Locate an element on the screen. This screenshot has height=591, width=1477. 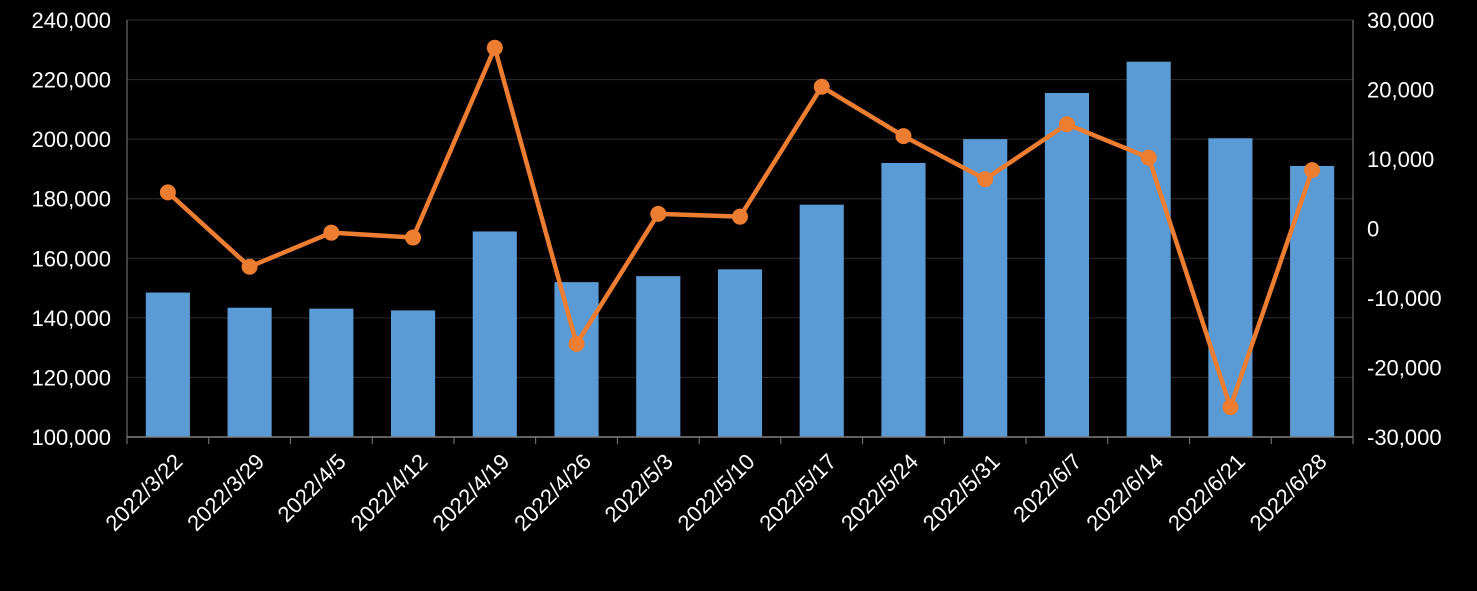
x-axis-tick-label: 2022/5/3 is located at coordinates (639, 488).